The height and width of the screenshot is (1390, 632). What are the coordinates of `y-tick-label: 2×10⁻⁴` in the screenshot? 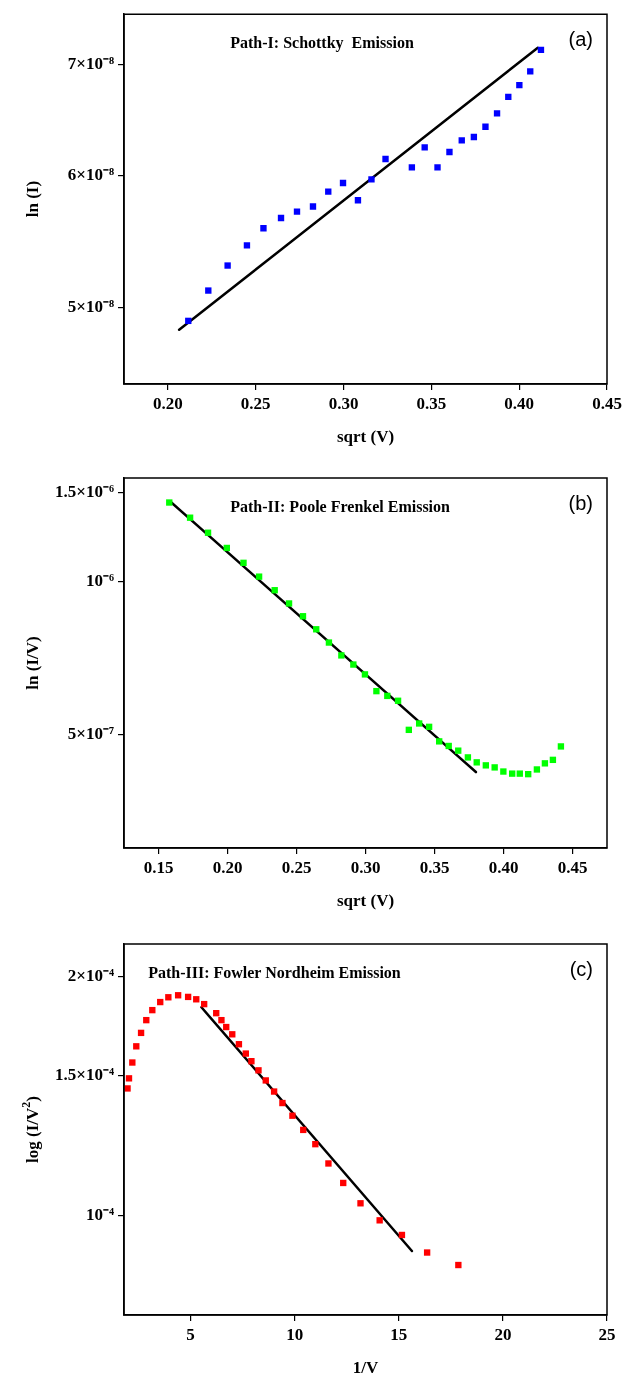 It's located at (90, 976).